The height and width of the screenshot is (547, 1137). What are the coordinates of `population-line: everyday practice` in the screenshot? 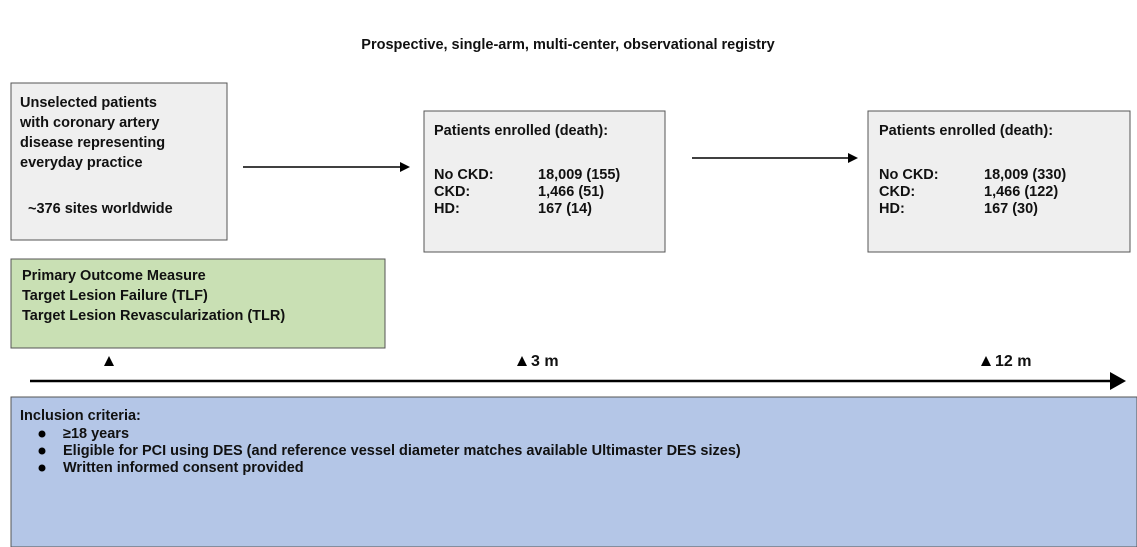 It's located at (81, 163).